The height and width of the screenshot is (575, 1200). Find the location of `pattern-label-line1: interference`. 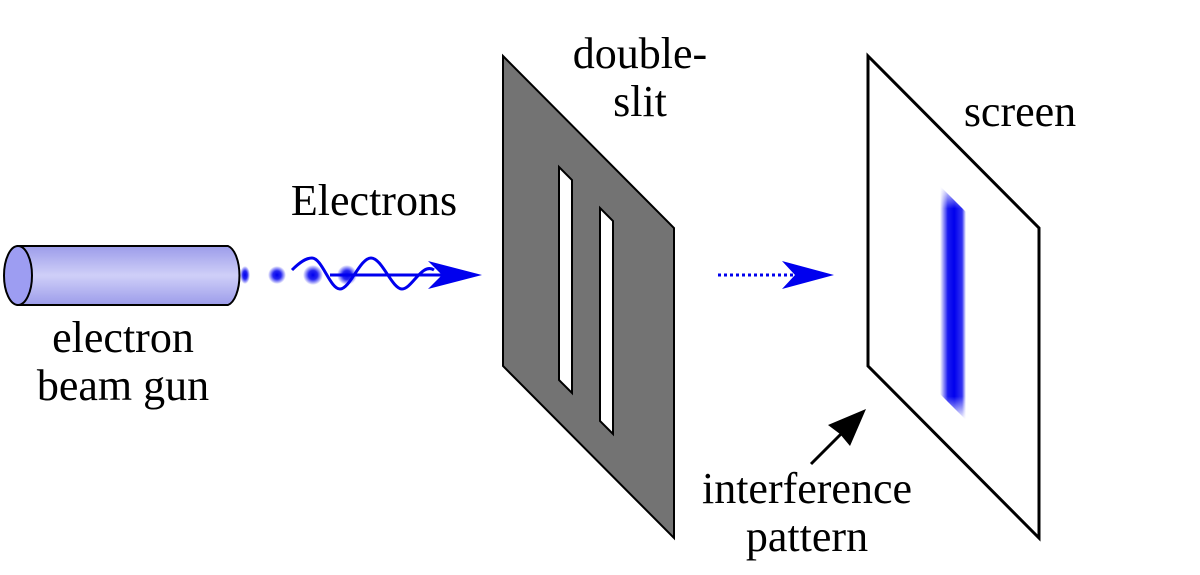

pattern-label-line1: interference is located at coordinates (807, 488).